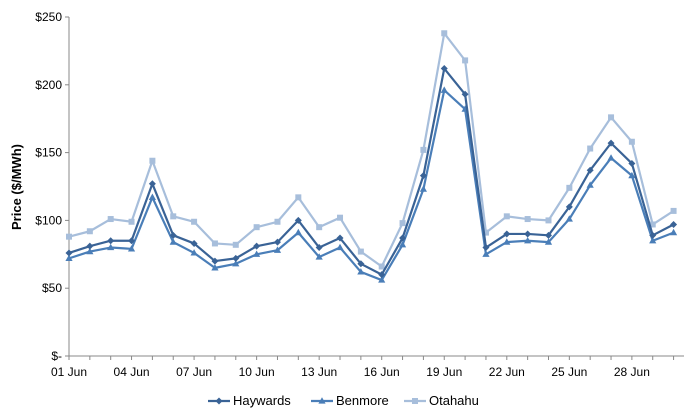 The width and height of the screenshot is (695, 416). I want to click on y-tick-label: $200, so click(48, 85).